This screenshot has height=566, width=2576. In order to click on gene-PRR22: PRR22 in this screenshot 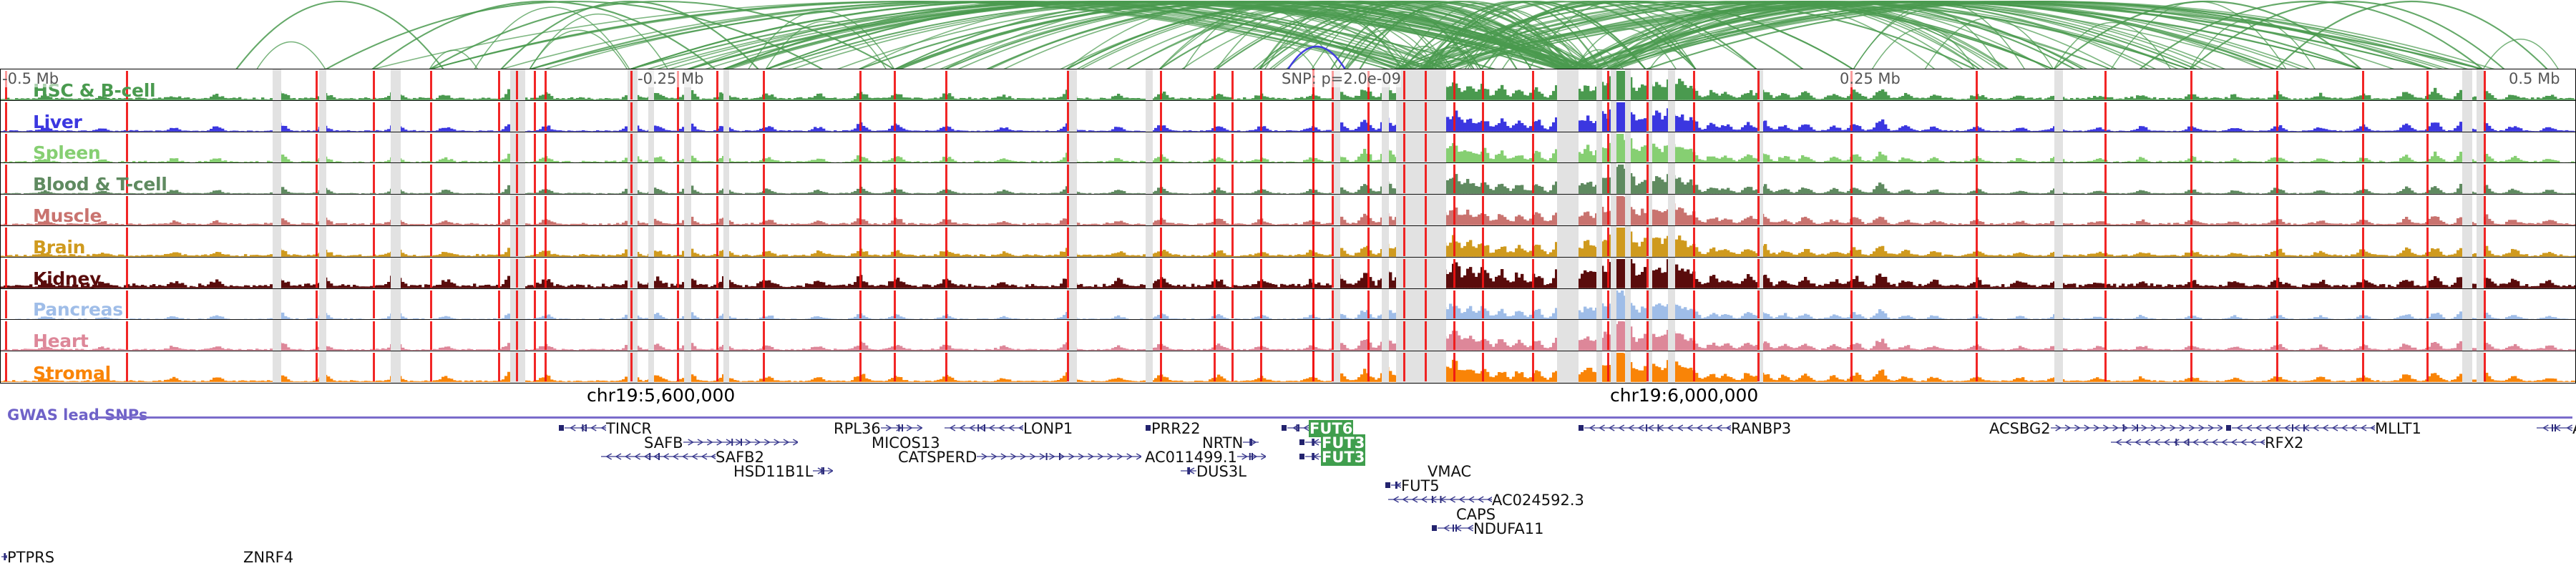, I will do `click(1173, 428)`.